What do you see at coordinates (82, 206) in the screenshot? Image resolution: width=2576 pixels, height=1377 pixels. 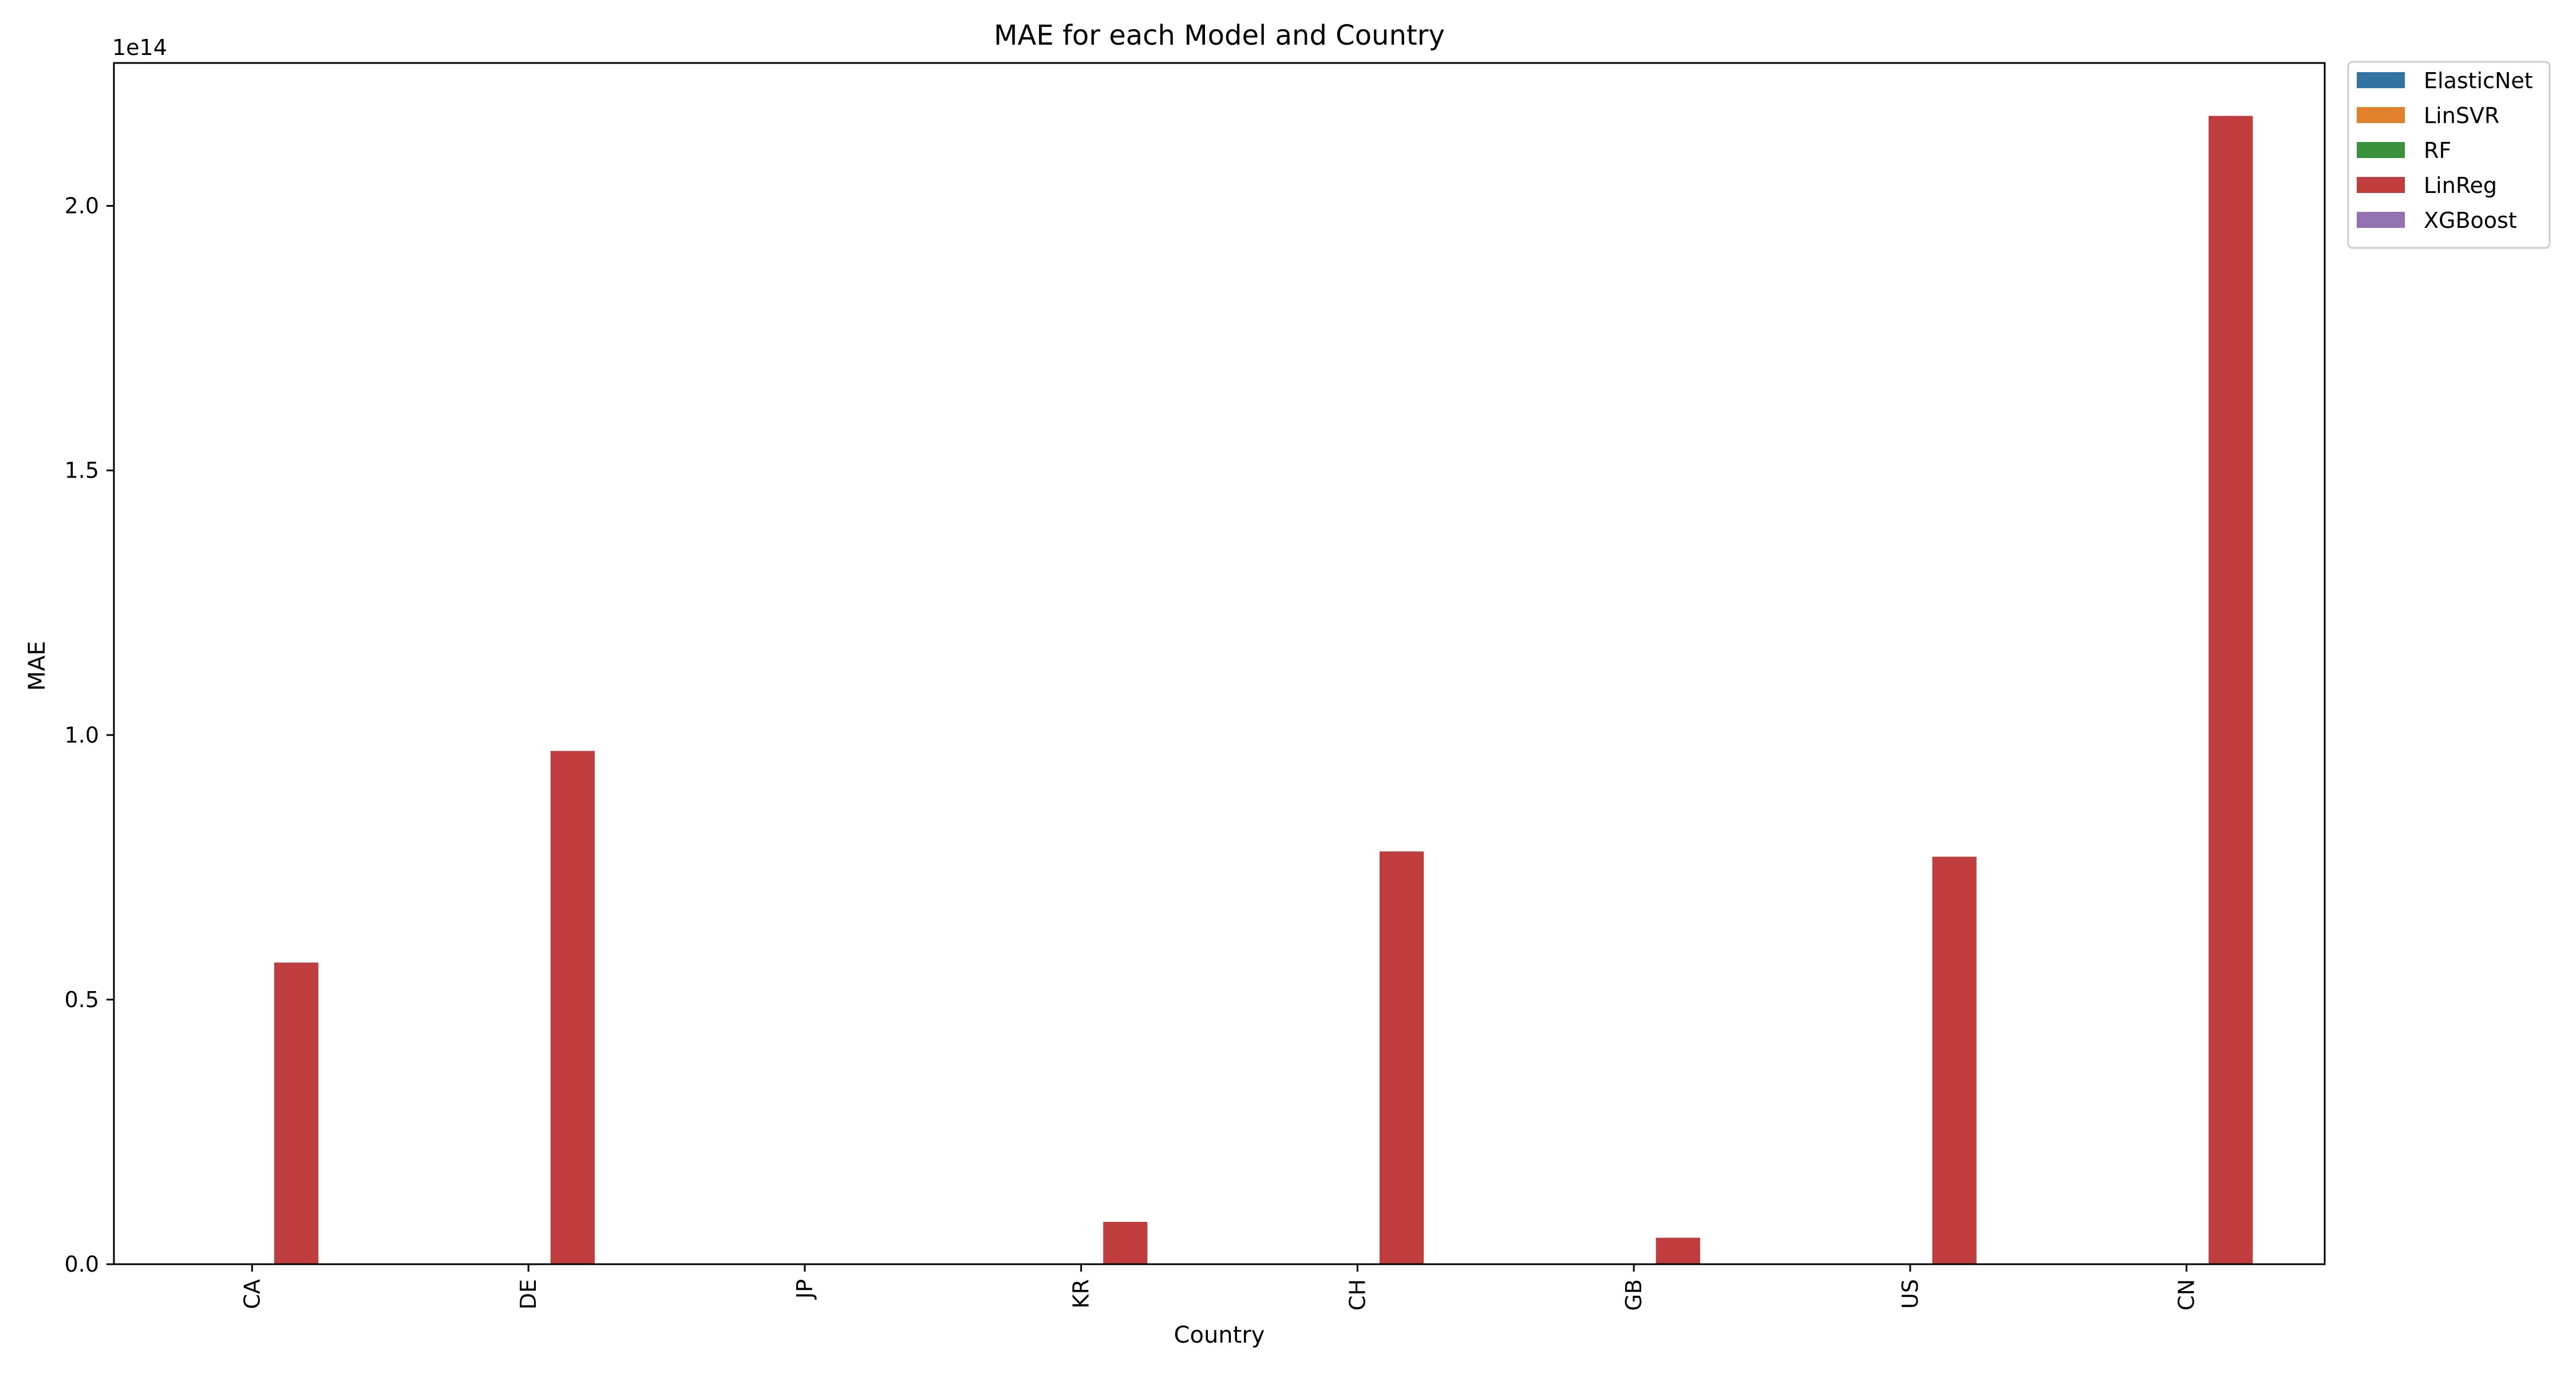 I see `y-tick-label: 2.0` at bounding box center [82, 206].